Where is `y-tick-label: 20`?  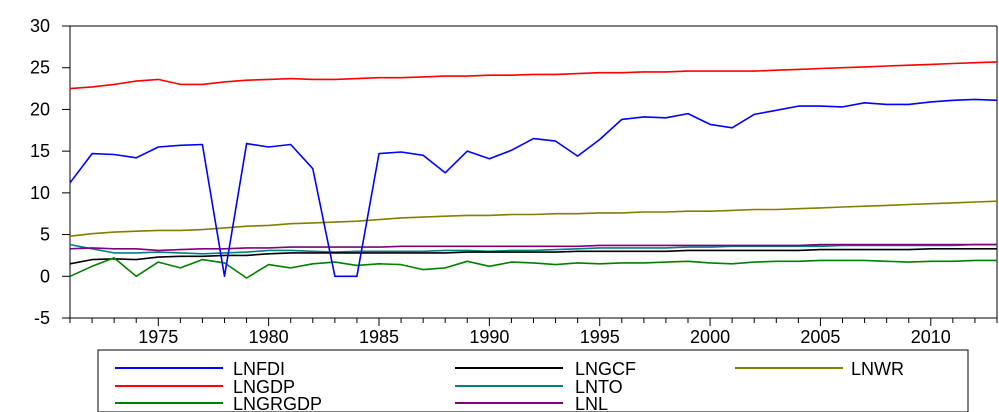 y-tick-label: 20 is located at coordinates (40, 109).